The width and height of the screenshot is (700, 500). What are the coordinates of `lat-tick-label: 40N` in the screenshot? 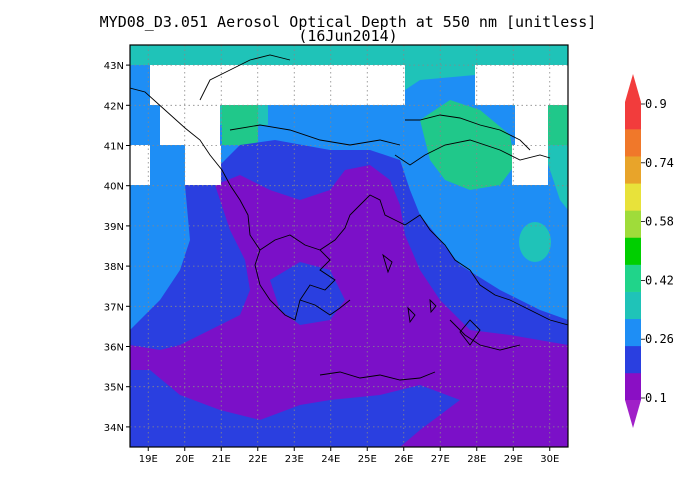 It's located at (114, 187).